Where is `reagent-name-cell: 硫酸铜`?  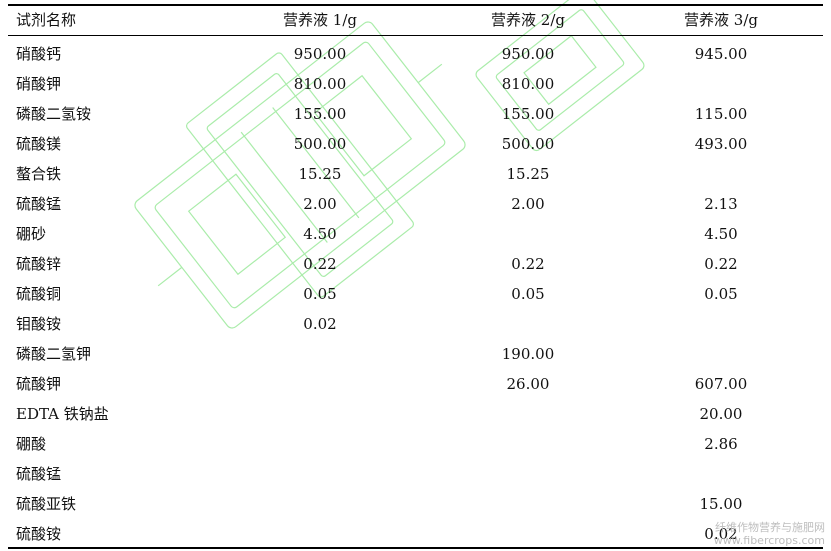 reagent-name-cell: 硫酸铜 is located at coordinates (39, 294).